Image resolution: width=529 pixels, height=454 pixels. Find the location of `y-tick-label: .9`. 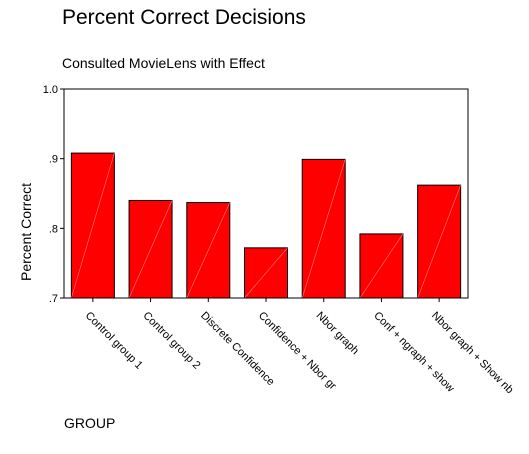

y-tick-label: .9 is located at coordinates (53, 160).